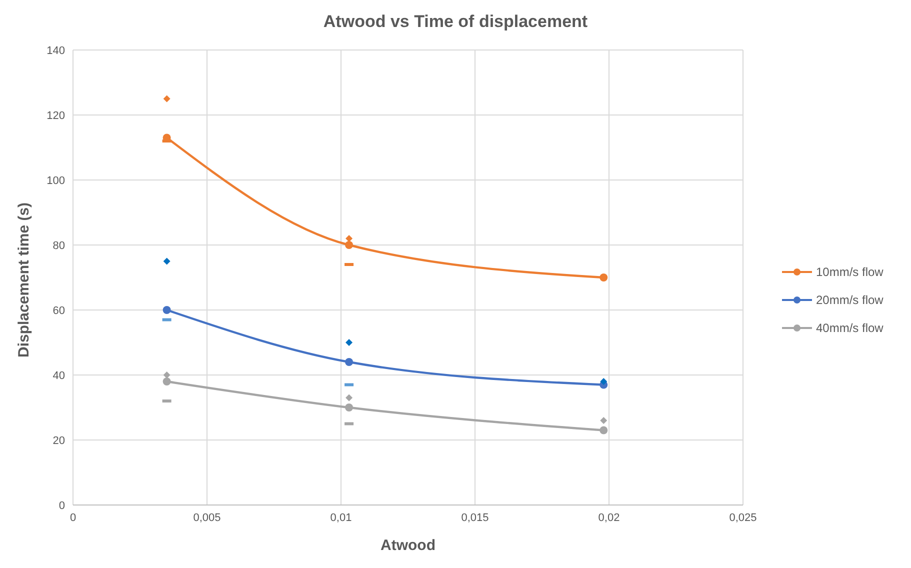 The width and height of the screenshot is (911, 568). What do you see at coordinates (55, 180) in the screenshot?
I see `y-tick-label: 100` at bounding box center [55, 180].